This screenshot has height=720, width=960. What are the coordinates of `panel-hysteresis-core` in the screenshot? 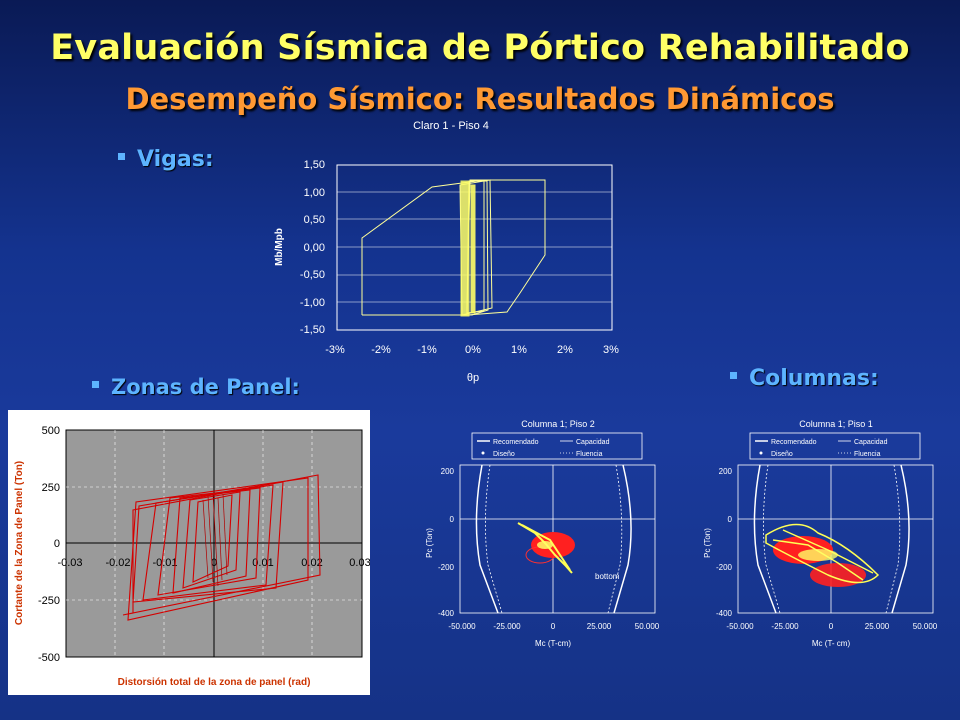 It's located at (215, 540).